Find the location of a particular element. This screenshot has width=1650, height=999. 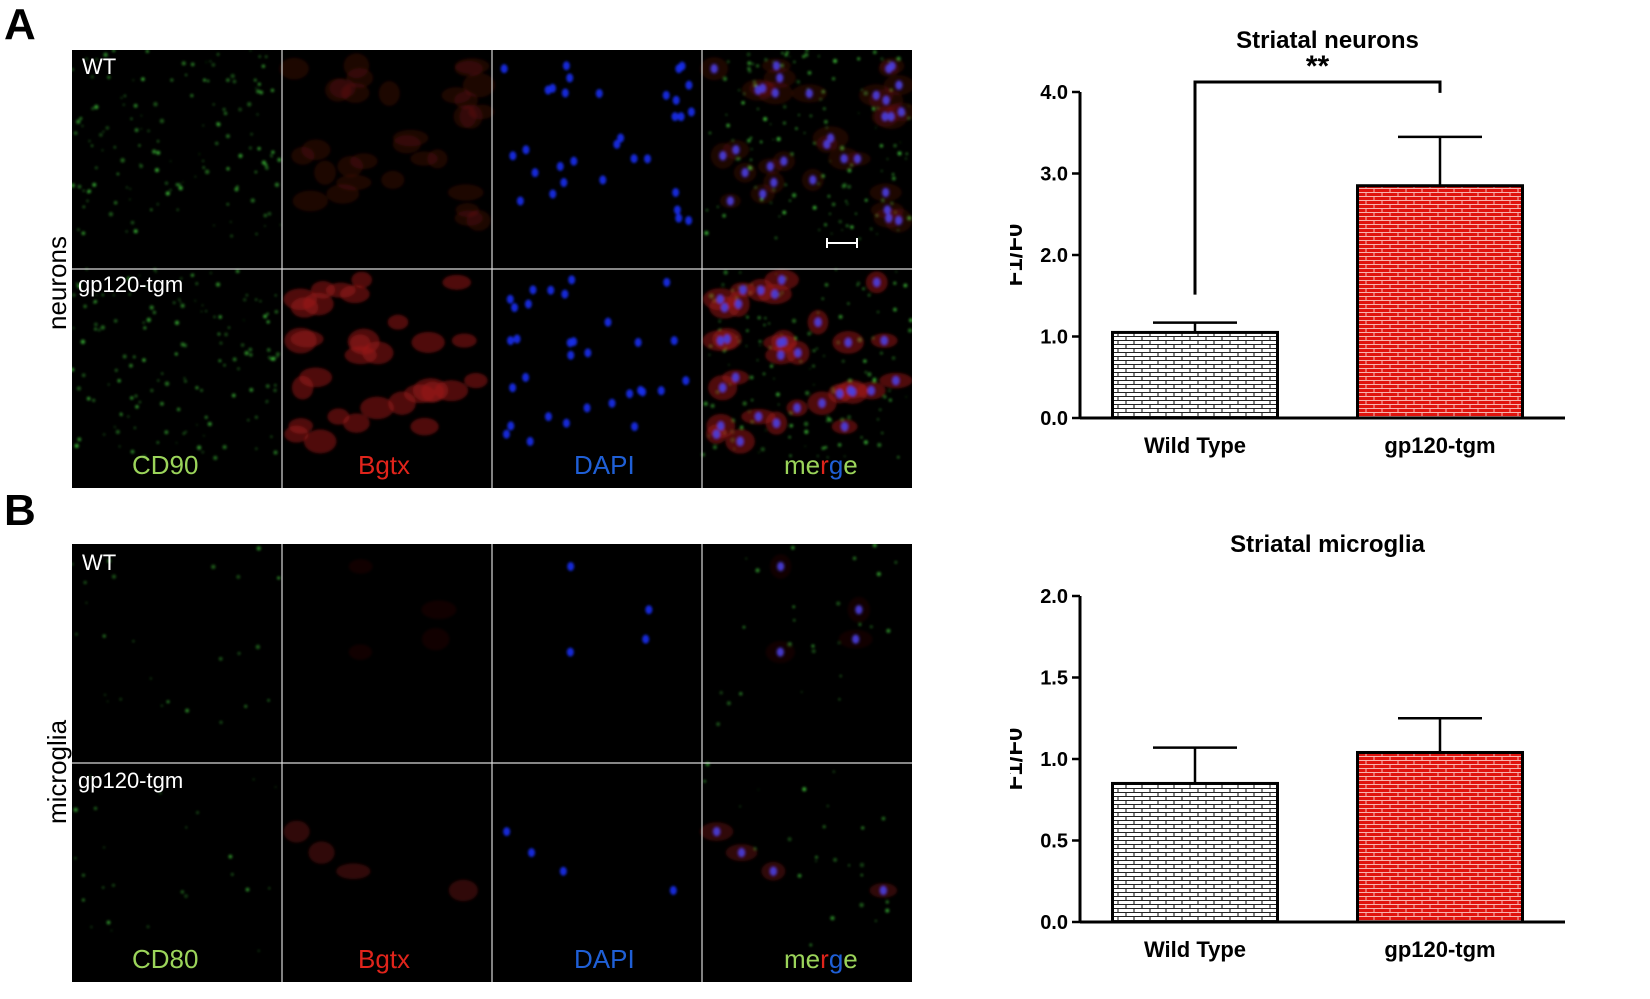

row-name-gp120: gp120-tgm is located at coordinates (131, 284).